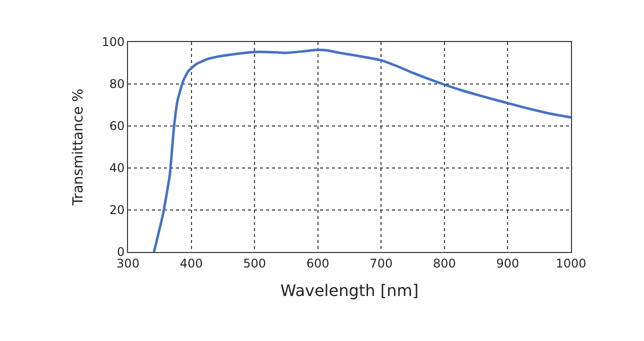 The height and width of the screenshot is (341, 644). Describe the element at coordinates (117, 84) in the screenshot. I see `y-tick-label: 80` at that location.